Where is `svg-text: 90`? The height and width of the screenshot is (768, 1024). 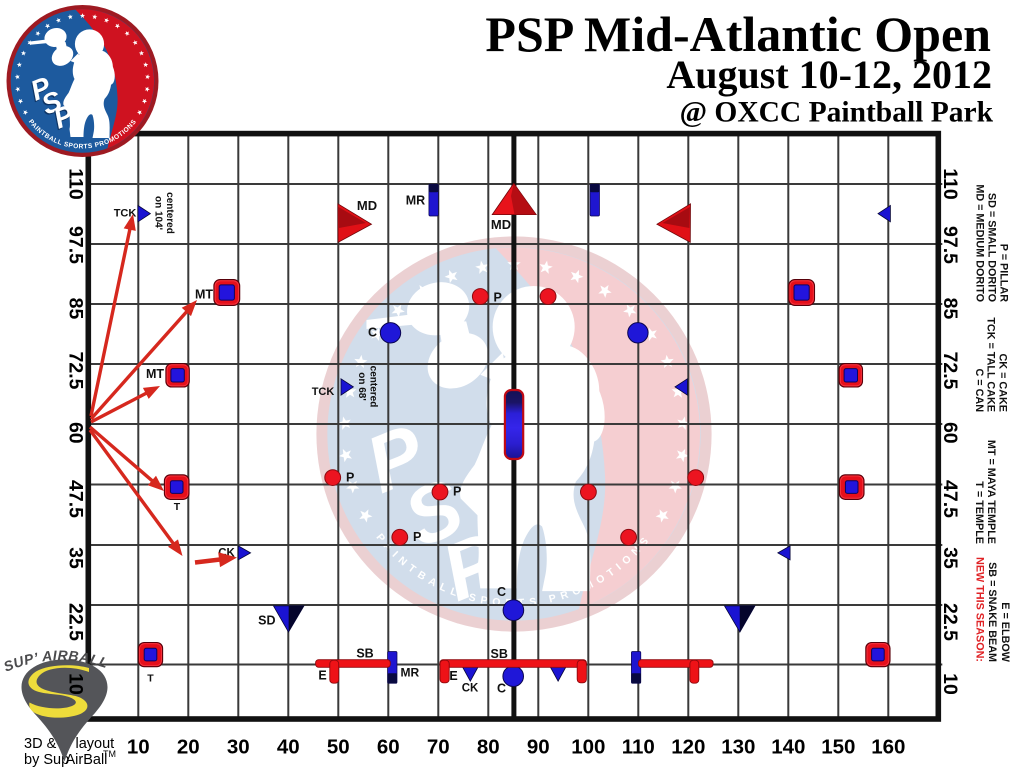
svg-text: 90 is located at coordinates (538, 747).